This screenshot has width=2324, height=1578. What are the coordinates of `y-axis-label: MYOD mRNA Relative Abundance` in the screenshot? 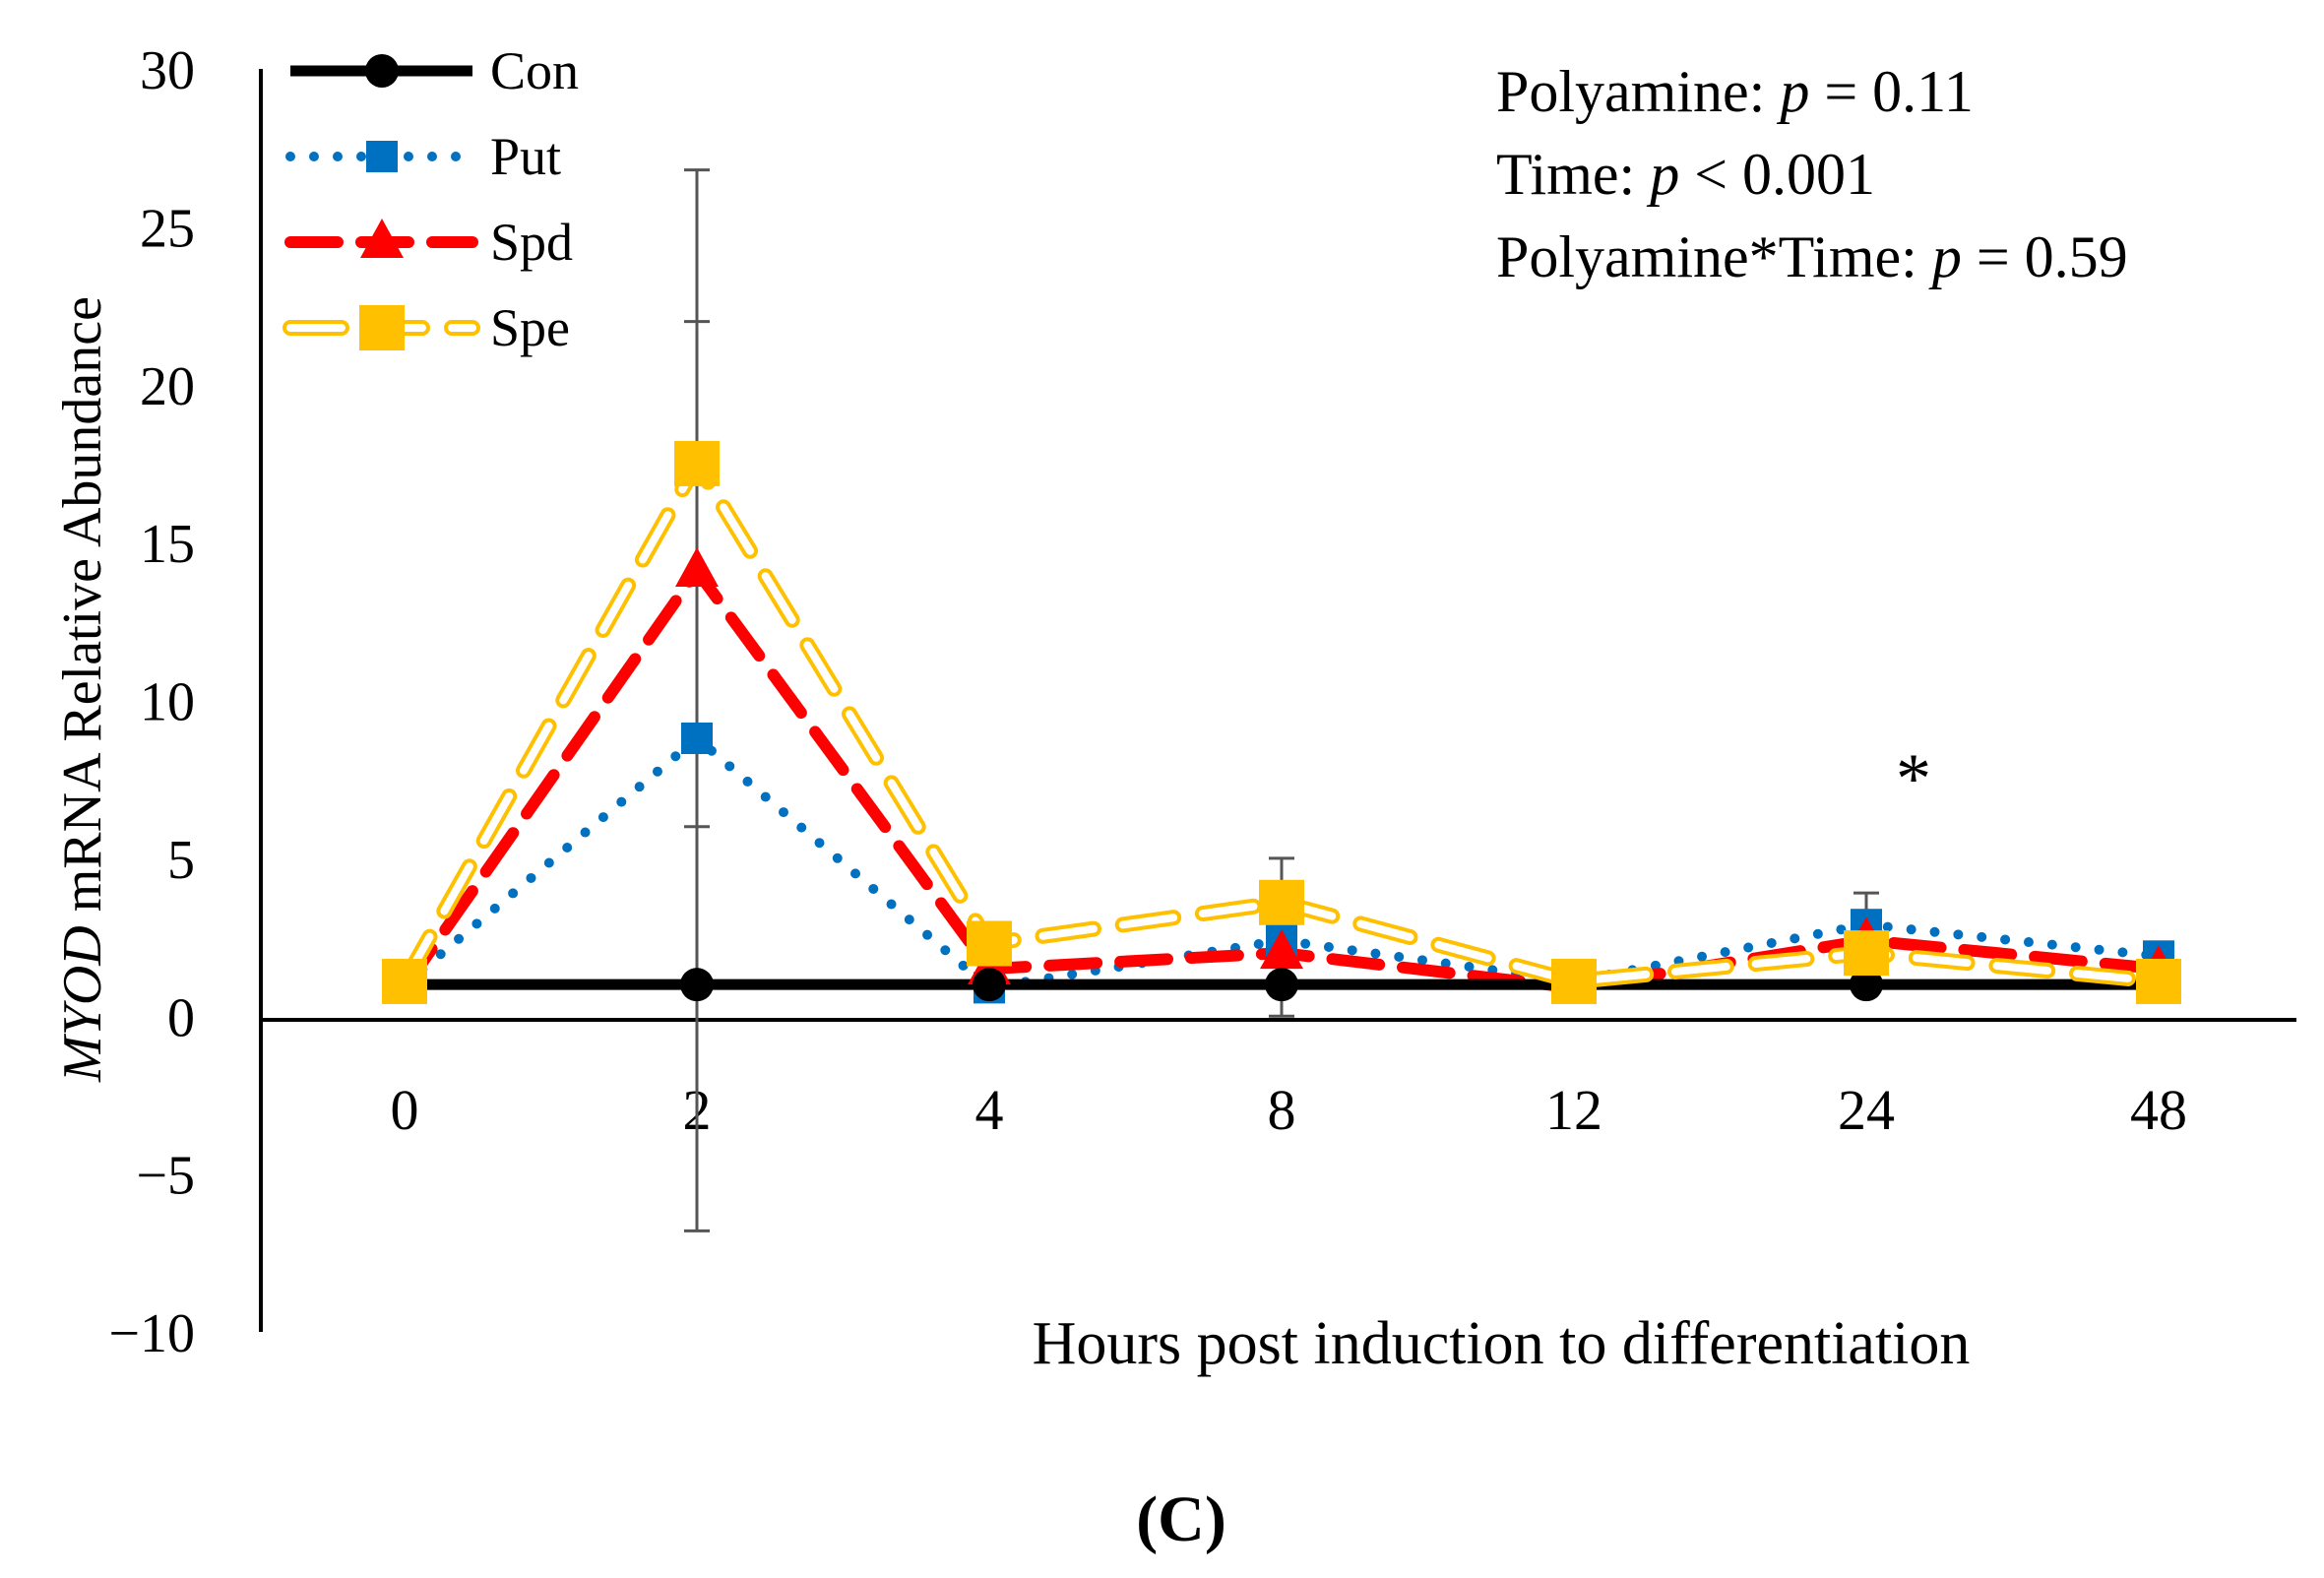 It's located at (82, 689).